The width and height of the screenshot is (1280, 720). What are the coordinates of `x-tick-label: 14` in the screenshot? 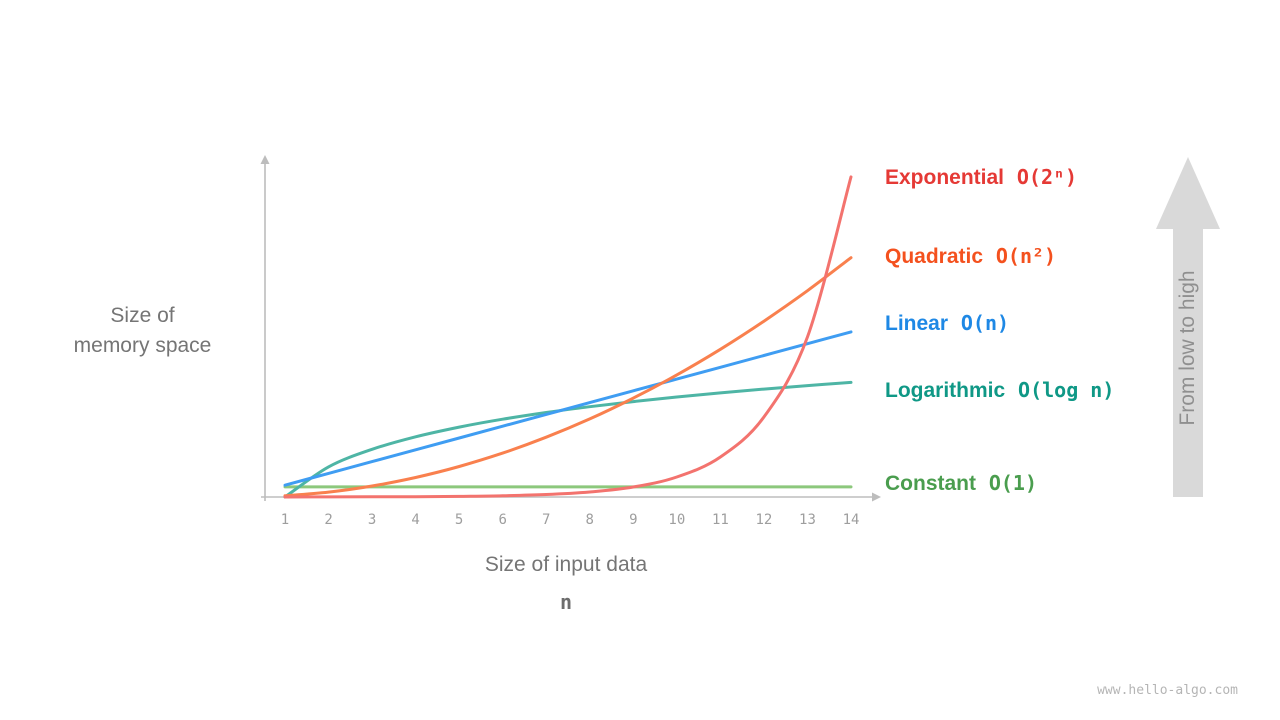 It's located at (851, 520).